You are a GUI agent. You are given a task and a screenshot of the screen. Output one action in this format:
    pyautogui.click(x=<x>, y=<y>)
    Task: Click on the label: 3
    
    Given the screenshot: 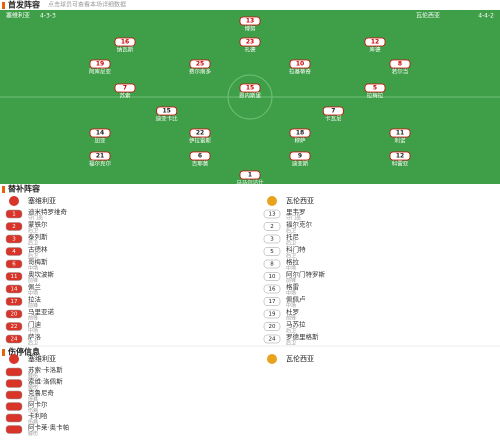 What is the action you would take?
    pyautogui.click(x=272, y=240)
    